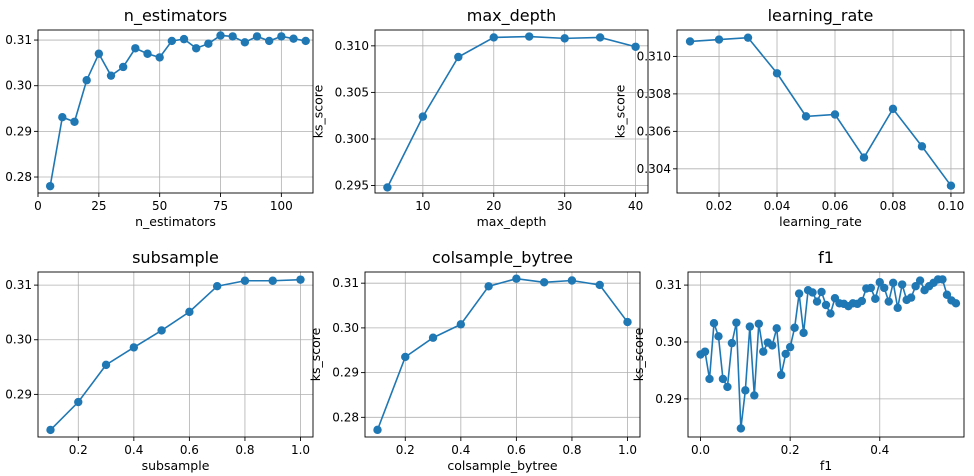 Image resolution: width=974 pixels, height=476 pixels. What do you see at coordinates (502, 258) in the screenshot?
I see `subplot-title: colsample_bytree` at bounding box center [502, 258].